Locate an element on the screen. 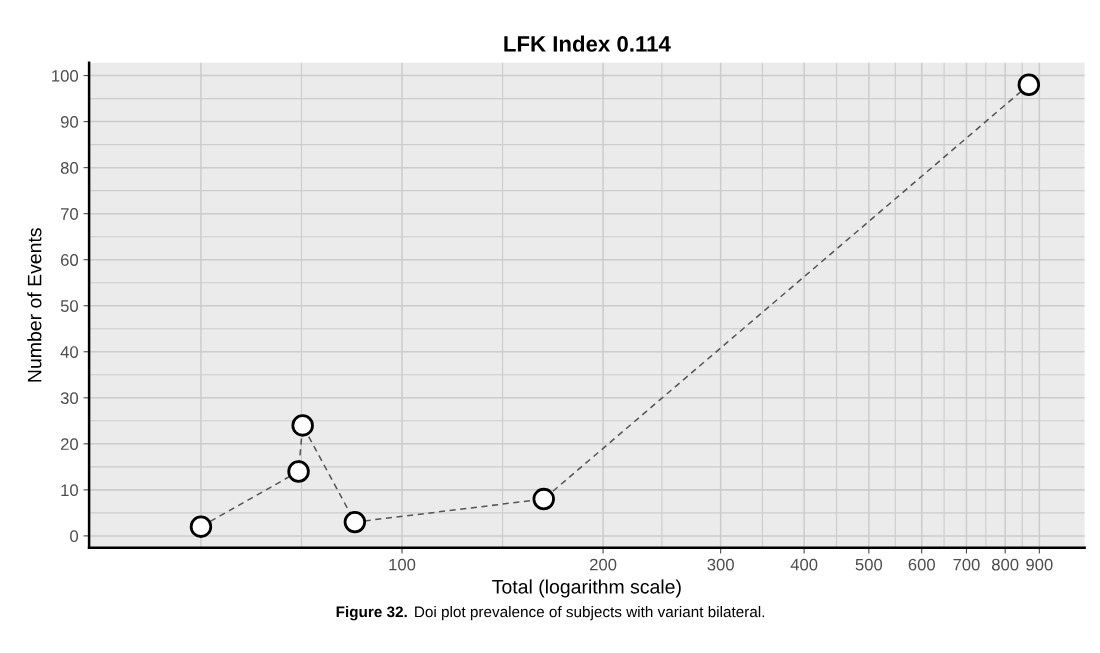 The width and height of the screenshot is (1100, 653). y-tick-label: 30 is located at coordinates (69, 398).